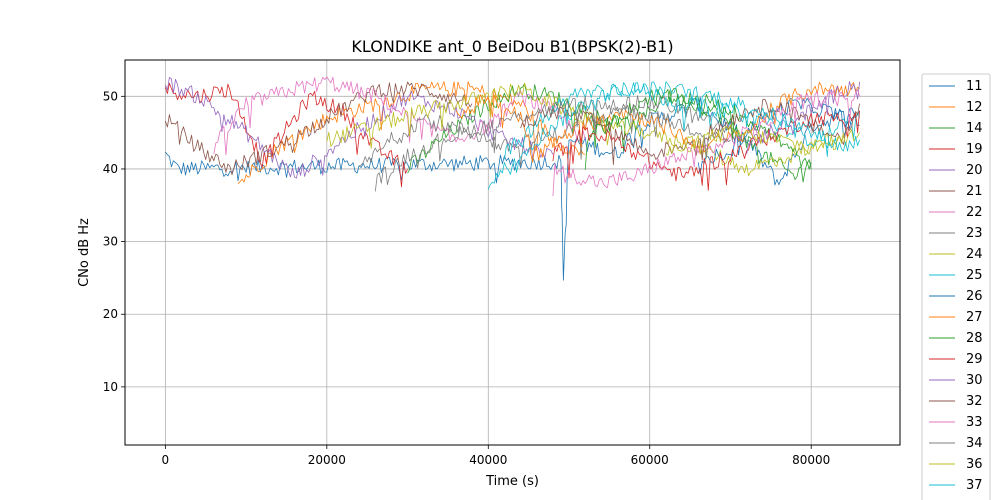  What do you see at coordinates (512, 481) in the screenshot?
I see `x-axis-label: Time (s)` at bounding box center [512, 481].